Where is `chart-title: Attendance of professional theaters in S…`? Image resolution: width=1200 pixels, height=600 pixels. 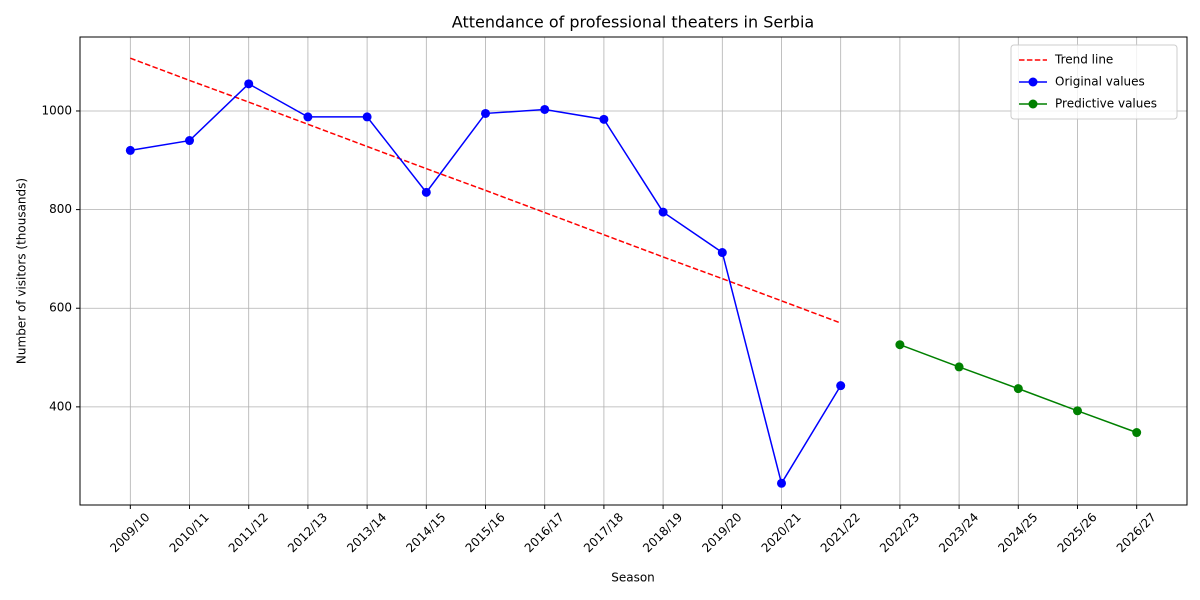
chart-title: Attendance of professional theaters in S… is located at coordinates (633, 22).